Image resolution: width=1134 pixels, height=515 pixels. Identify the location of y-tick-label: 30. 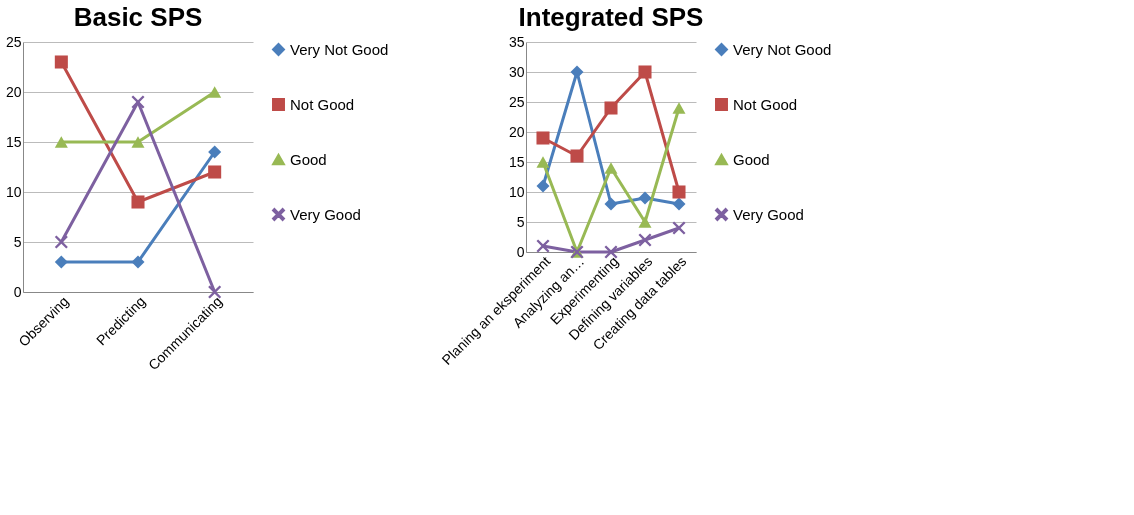
(516, 71).